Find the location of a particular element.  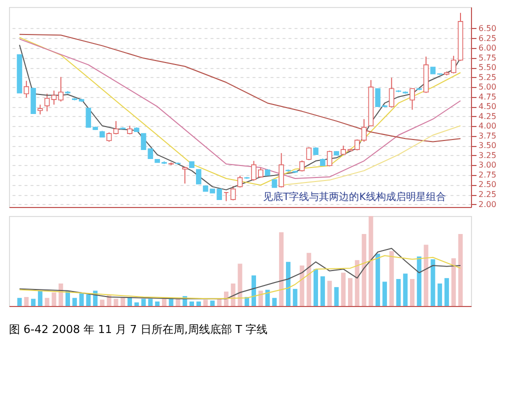

y-tick-label: 2.75 is located at coordinates (487, 175).